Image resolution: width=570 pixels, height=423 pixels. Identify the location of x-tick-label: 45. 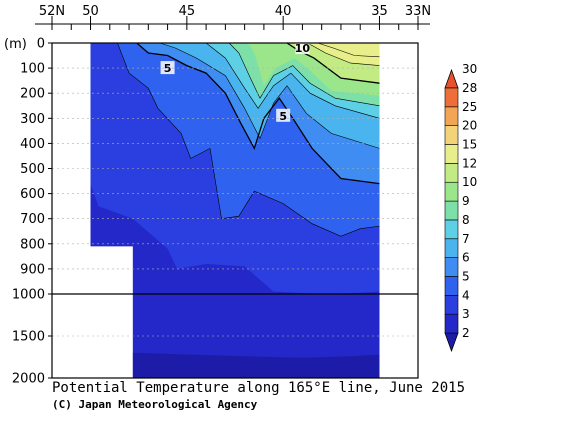
(187, 11).